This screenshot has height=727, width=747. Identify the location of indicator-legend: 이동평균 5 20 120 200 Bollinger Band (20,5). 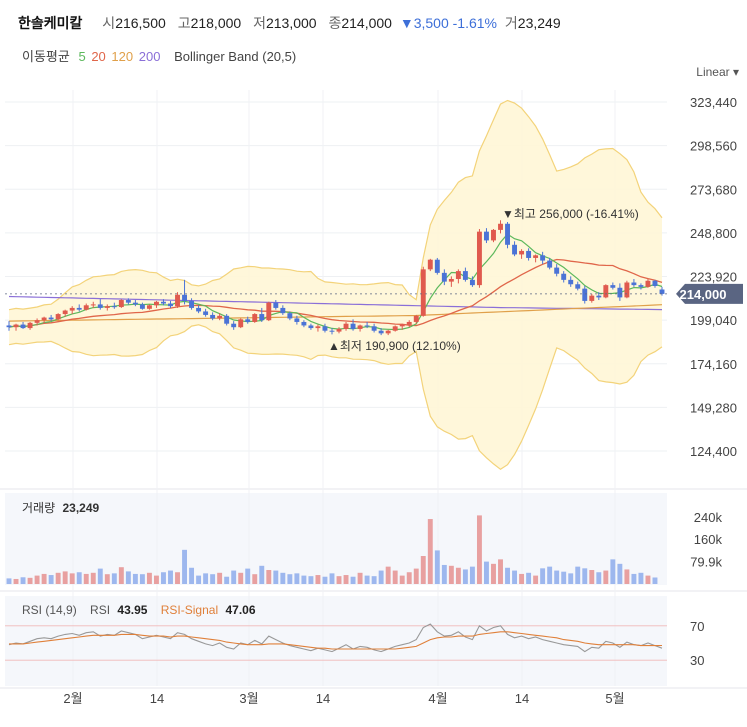
(161, 55).